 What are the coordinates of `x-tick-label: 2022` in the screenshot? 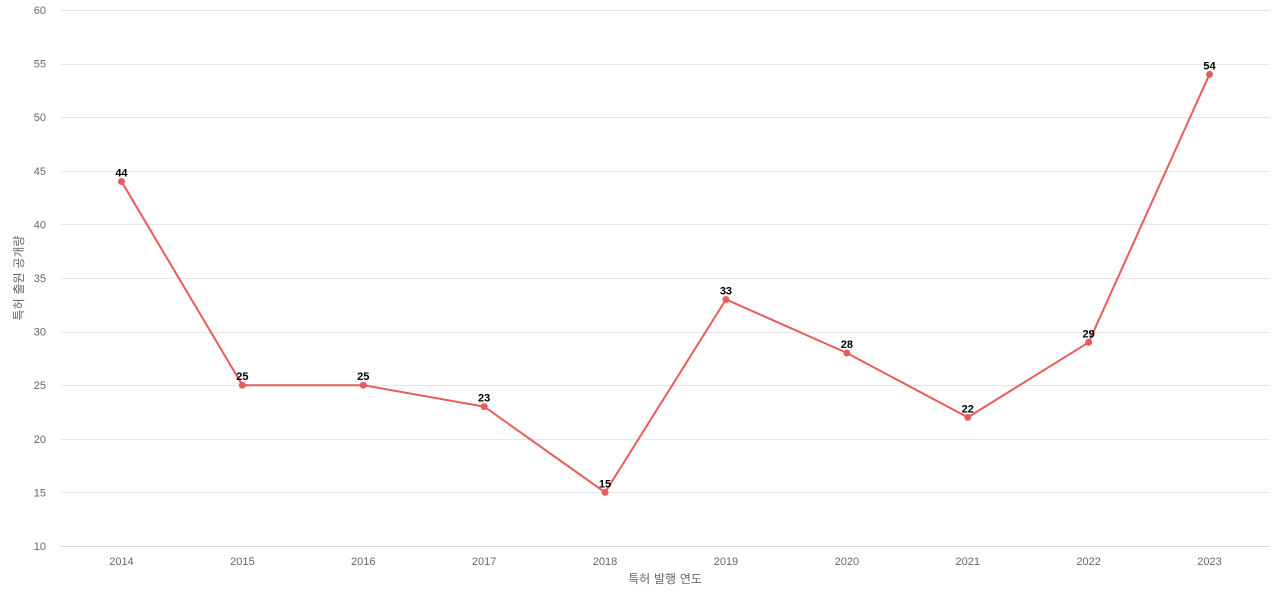 It's located at (1088, 562).